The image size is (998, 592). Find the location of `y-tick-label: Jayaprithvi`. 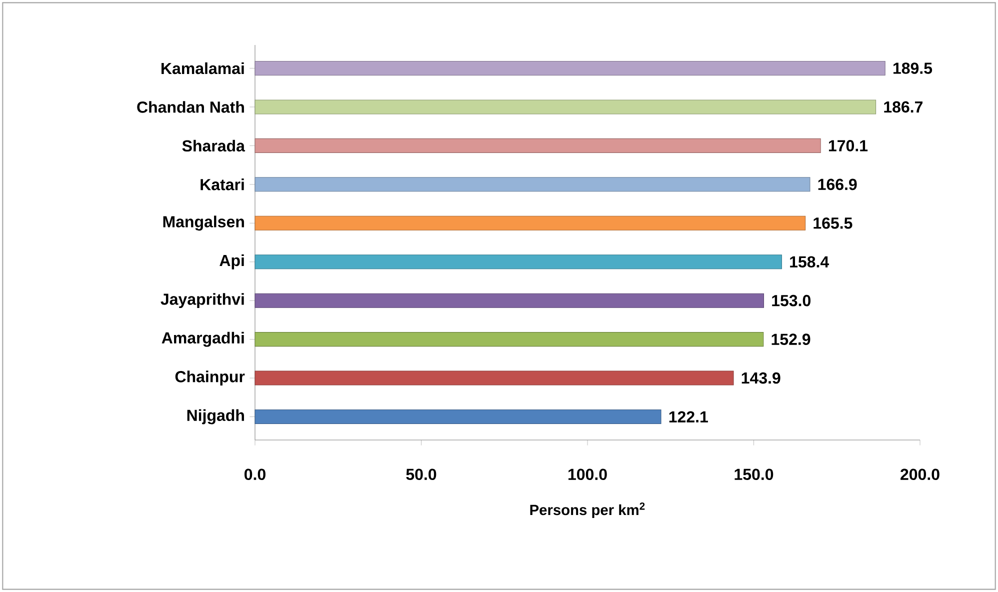

y-tick-label: Jayaprithvi is located at coordinates (202, 300).